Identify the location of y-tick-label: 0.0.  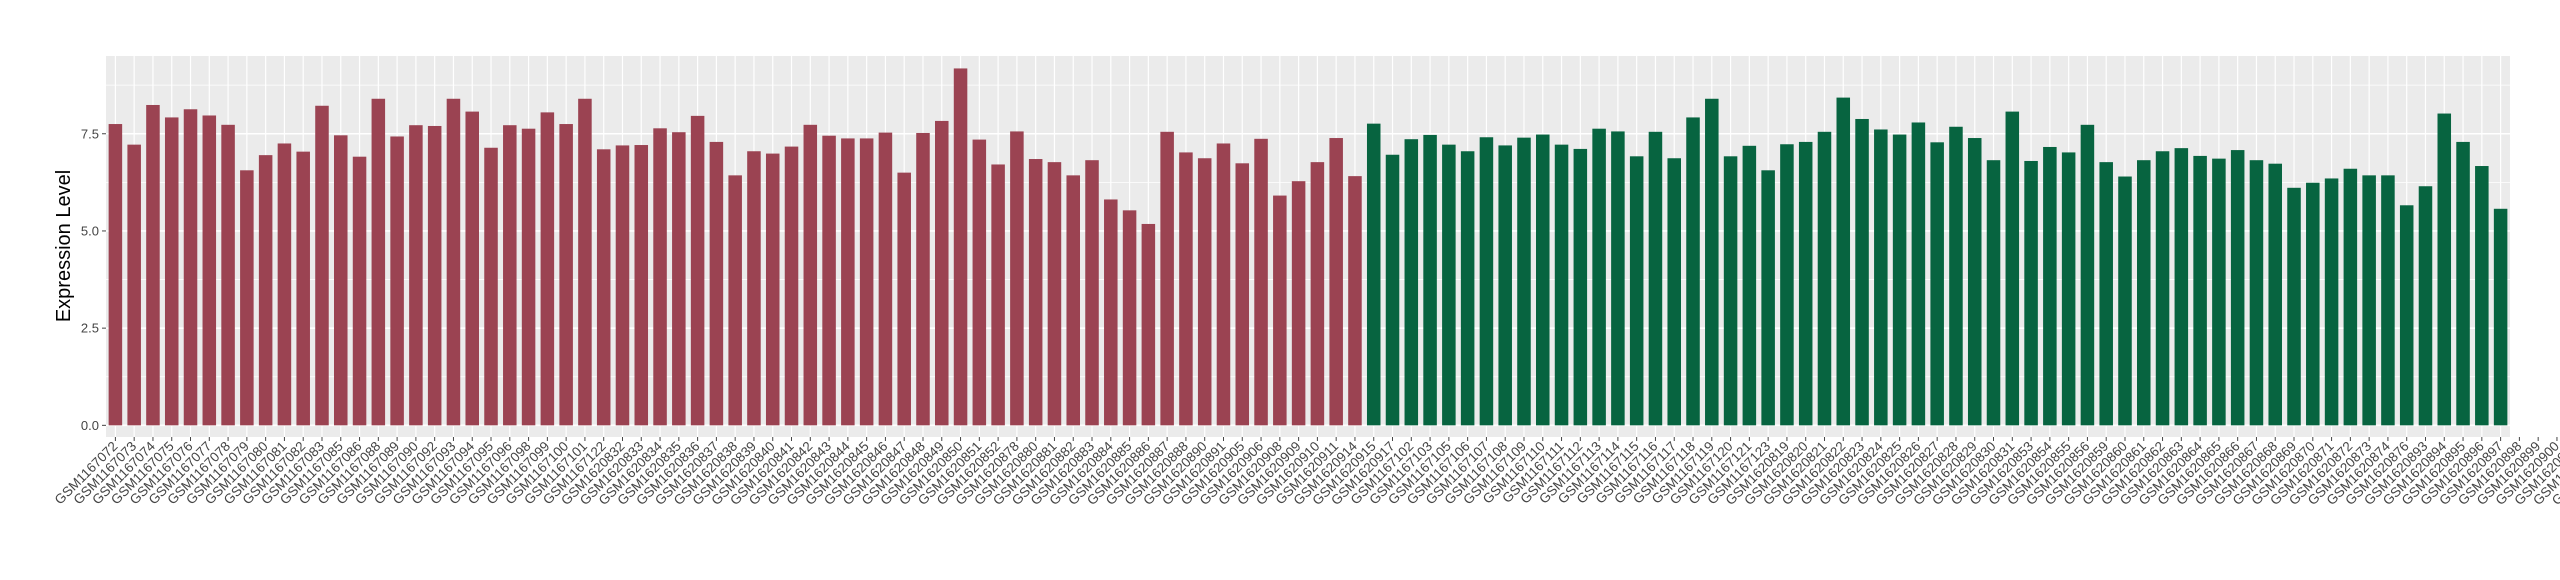
(90, 425).